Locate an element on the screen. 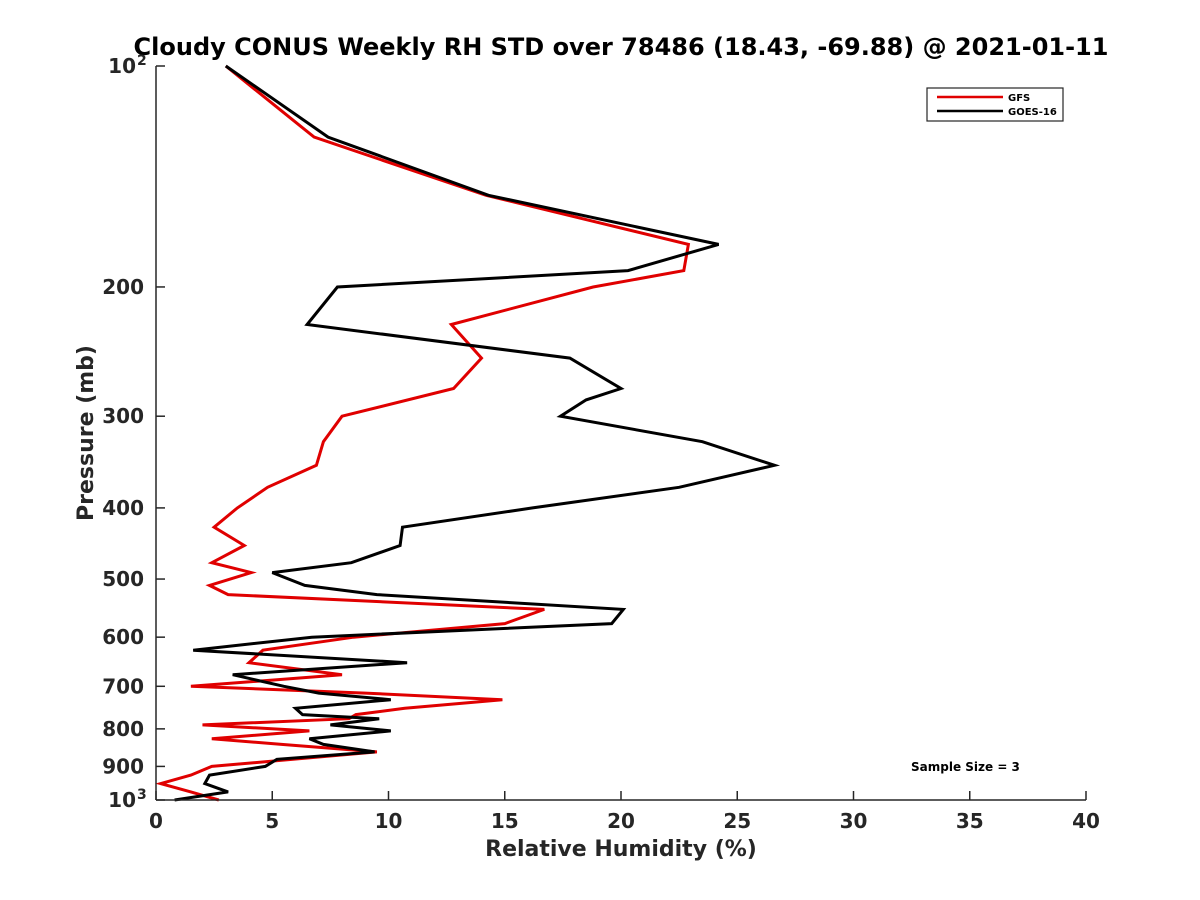 The image size is (1200, 900). sample-size-annotation: Sample Size = 3 is located at coordinates (965, 767).